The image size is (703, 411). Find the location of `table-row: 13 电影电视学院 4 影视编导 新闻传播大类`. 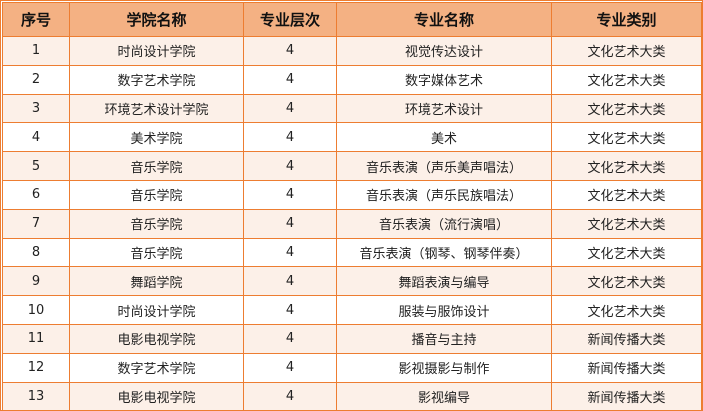

table-row: 13 电影电视学院 4 影视编导 新闻传播大类 is located at coordinates (352, 396).